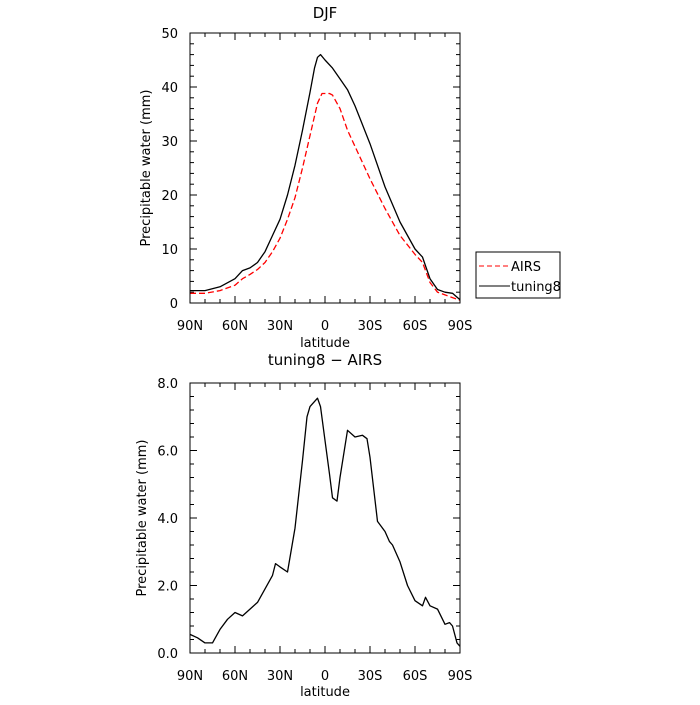 The image size is (700, 705). What do you see at coordinates (536, 287) in the screenshot?
I see `legend-entry-tuning8: tuning8` at bounding box center [536, 287].